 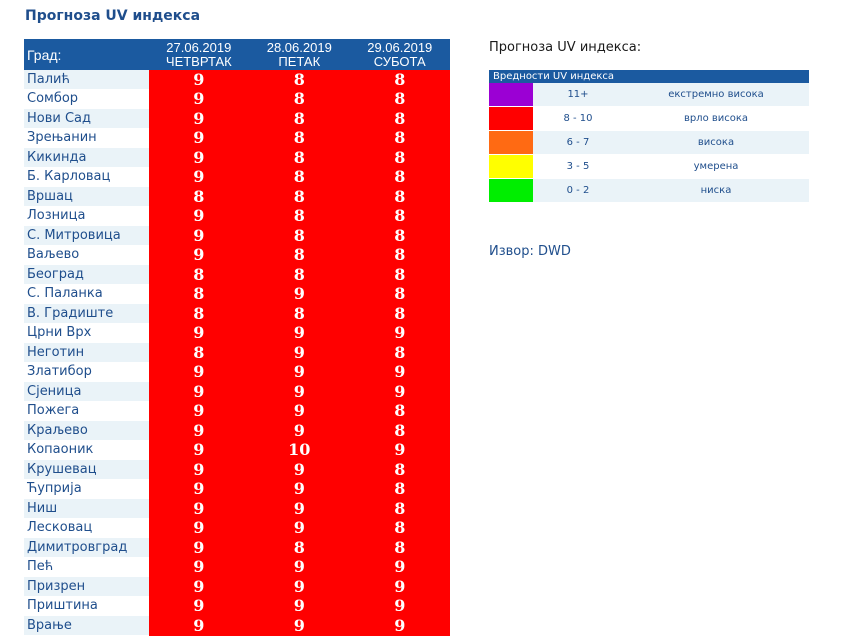 What do you see at coordinates (86, 548) in the screenshot?
I see `city-name: Димитровград` at bounding box center [86, 548].